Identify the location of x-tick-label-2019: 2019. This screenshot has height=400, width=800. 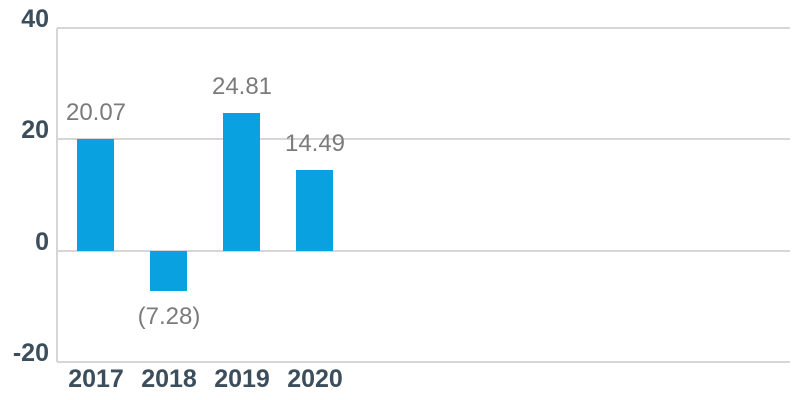
(242, 379).